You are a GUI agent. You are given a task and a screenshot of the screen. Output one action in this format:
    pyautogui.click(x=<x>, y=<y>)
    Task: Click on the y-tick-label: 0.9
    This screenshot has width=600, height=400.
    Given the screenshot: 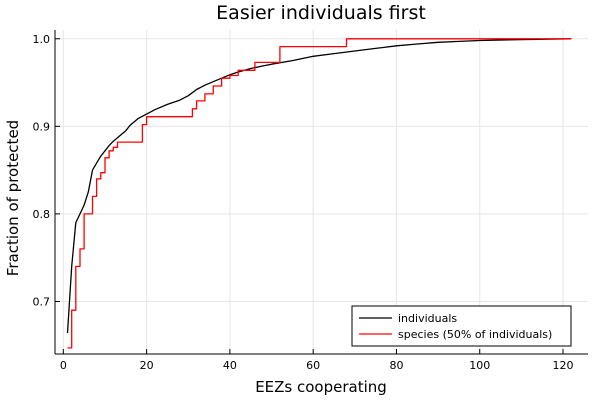 What is the action you would take?
    pyautogui.click(x=42, y=126)
    